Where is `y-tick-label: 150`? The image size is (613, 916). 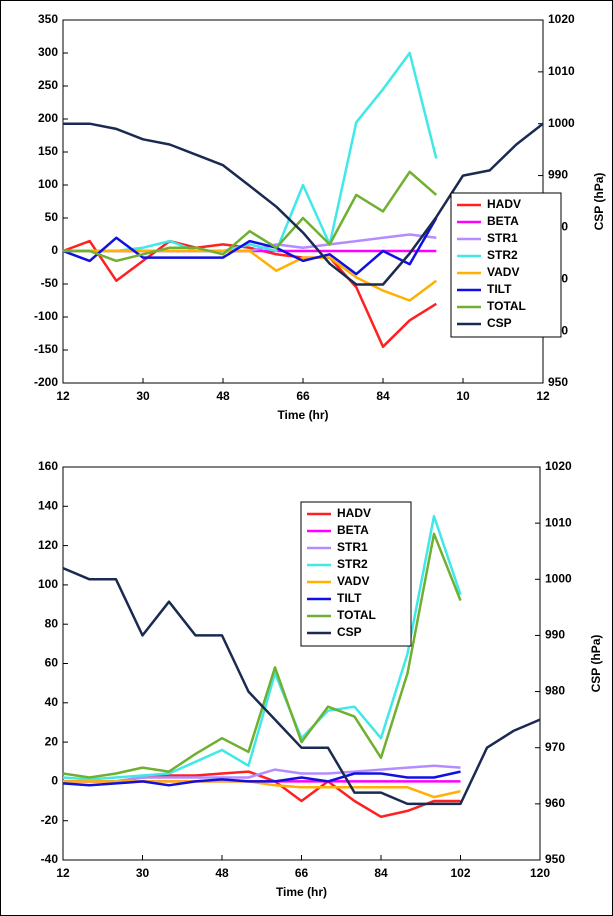 y-tick-label: 150 is located at coordinates (48, 151).